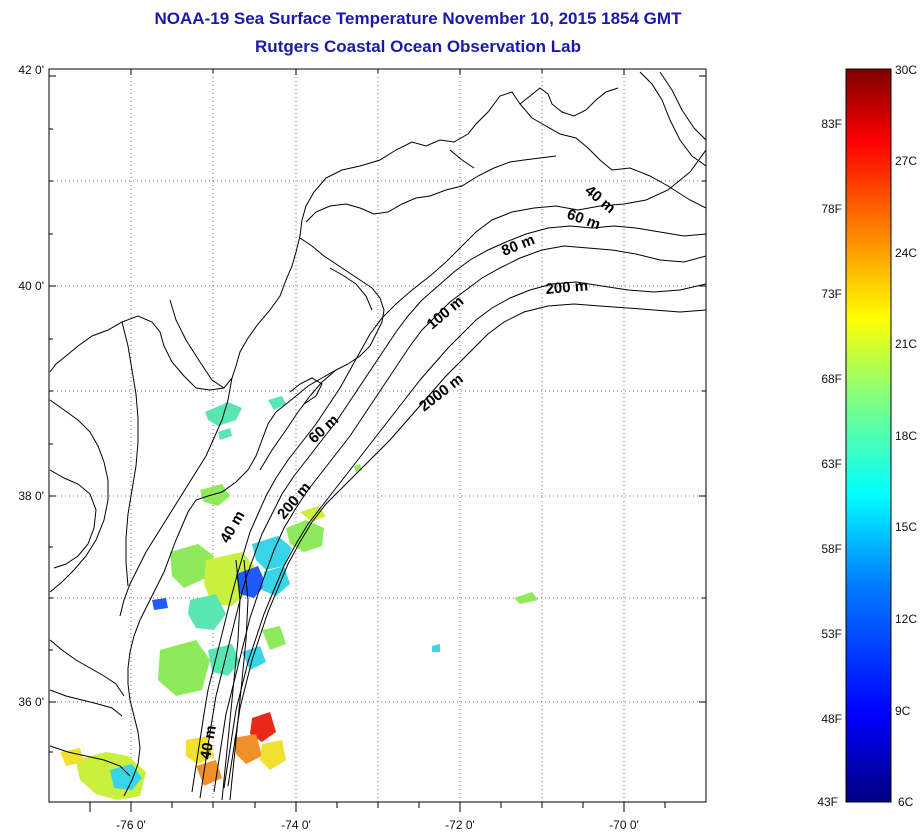 This screenshot has height=832, width=920. What do you see at coordinates (831, 124) in the screenshot?
I see `fahrenheit-label: 83F` at bounding box center [831, 124].